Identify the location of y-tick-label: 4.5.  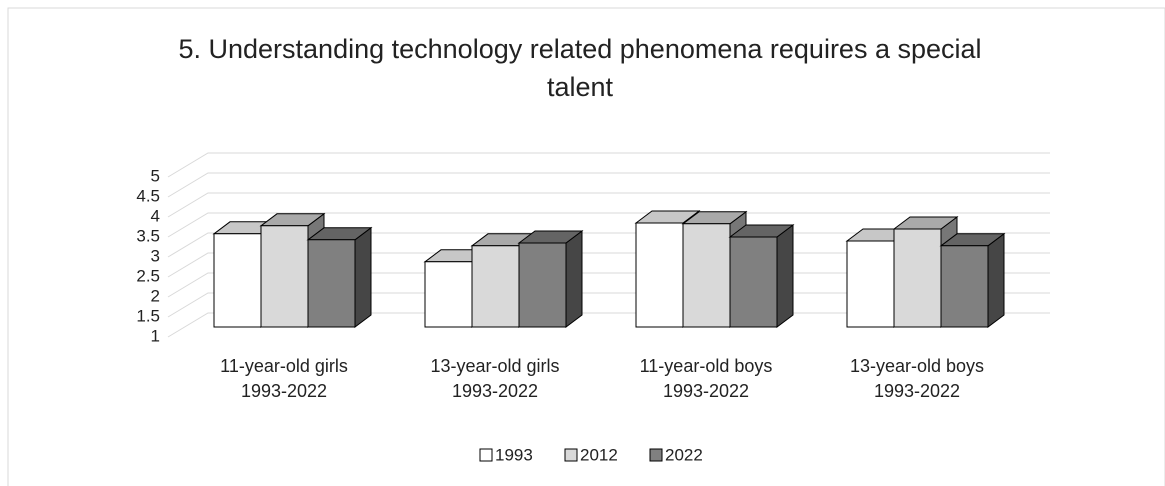
(148, 195).